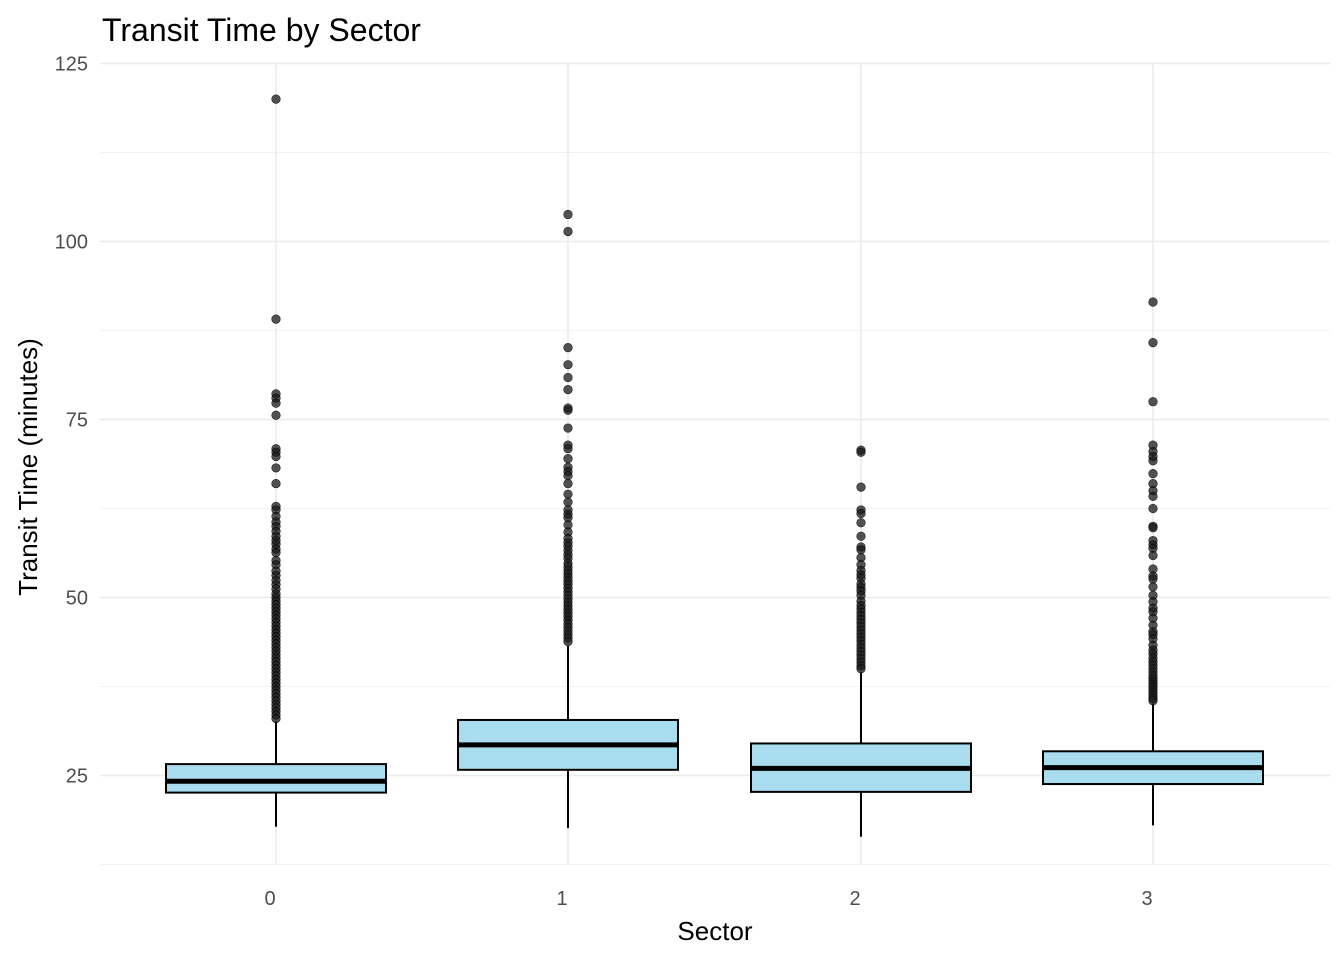 The image size is (1344, 960). Describe the element at coordinates (77, 421) in the screenshot. I see `y-tick-label: 75` at that location.